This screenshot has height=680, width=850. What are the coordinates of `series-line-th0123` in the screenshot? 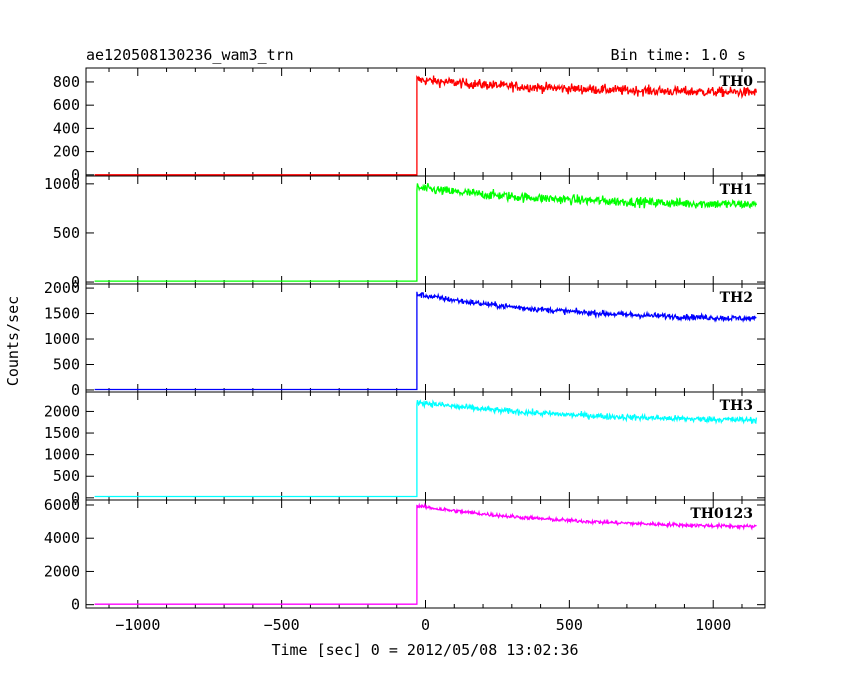 It's located at (425, 553).